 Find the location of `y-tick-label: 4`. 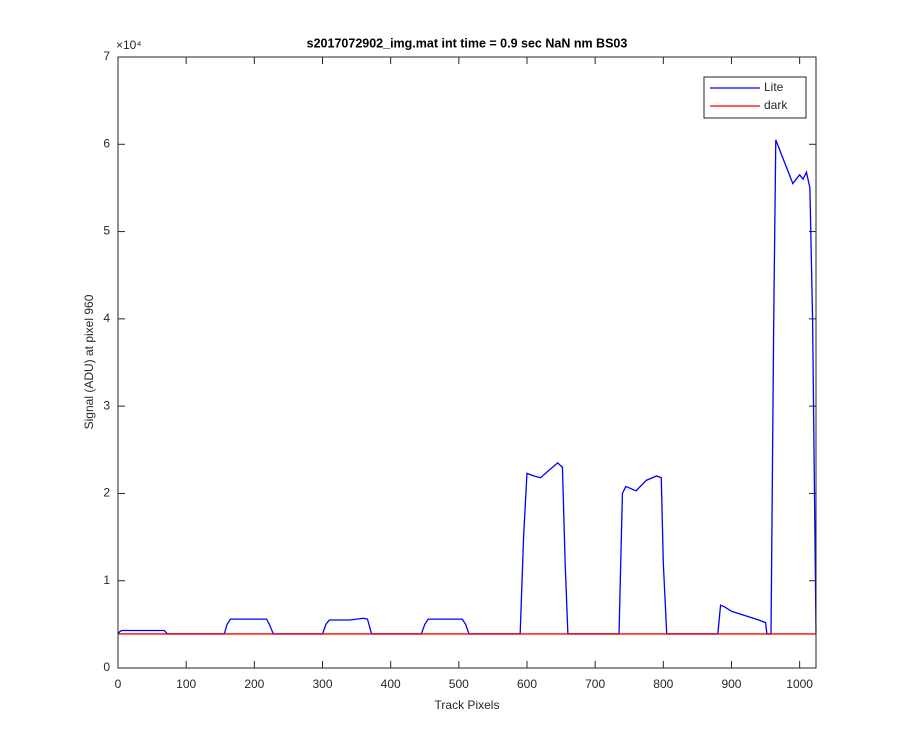

y-tick-label: 4 is located at coordinates (106, 318).